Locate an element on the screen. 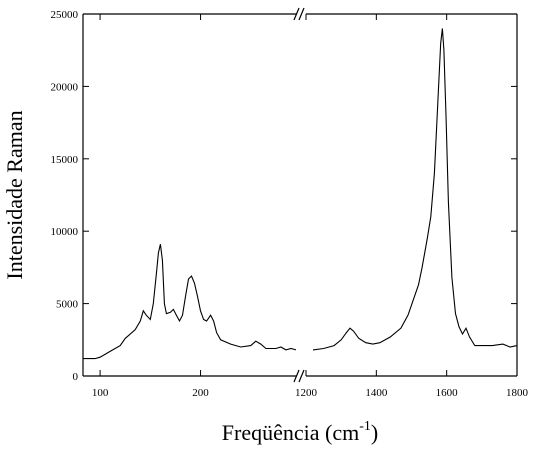 The image size is (543, 467). y-tick-label: 5000 is located at coordinates (67, 305).